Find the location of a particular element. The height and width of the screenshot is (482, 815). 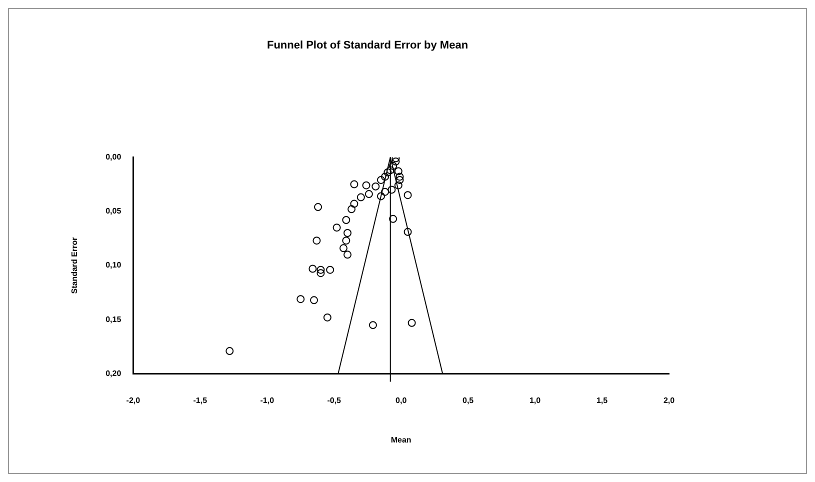

x-tick-label: -0,5 is located at coordinates (334, 400).